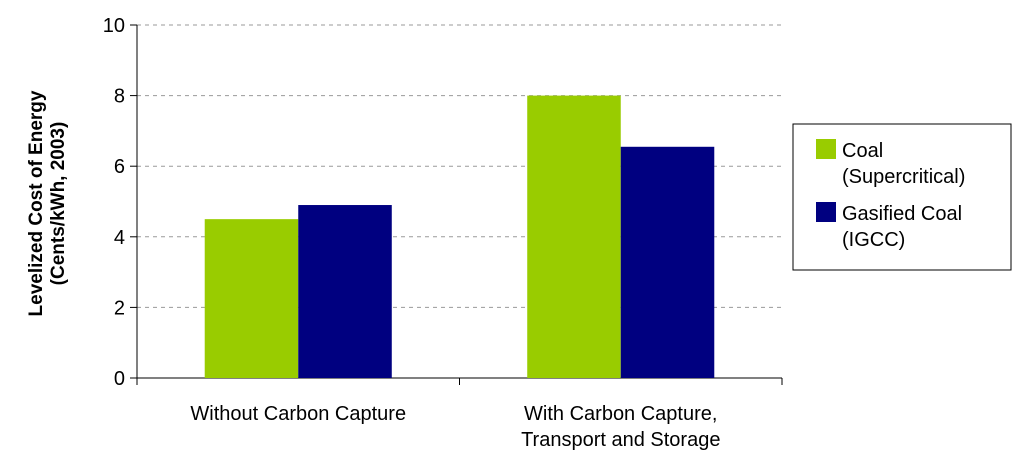 This screenshot has height=460, width=1017. Describe the element at coordinates (36, 203) in the screenshot. I see `y-axis-label-line: Levelized Cost of Energy` at that location.